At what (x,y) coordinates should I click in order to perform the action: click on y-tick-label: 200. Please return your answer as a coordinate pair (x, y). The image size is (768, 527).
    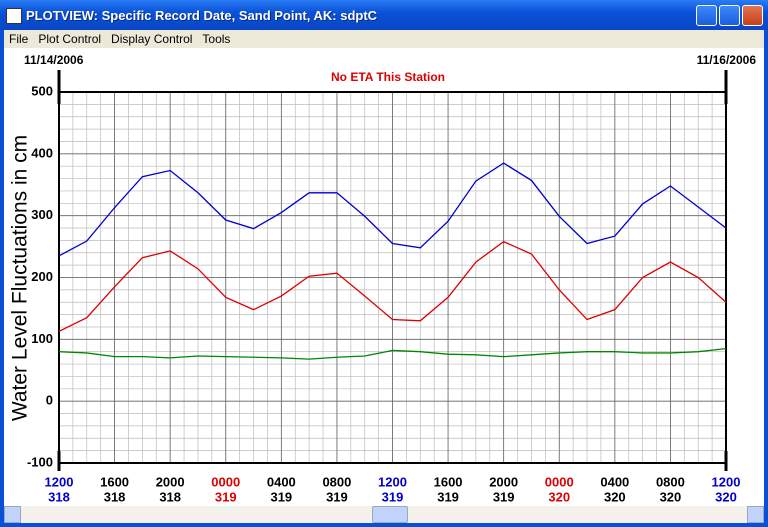
    Looking at the image, I should click on (42, 276).